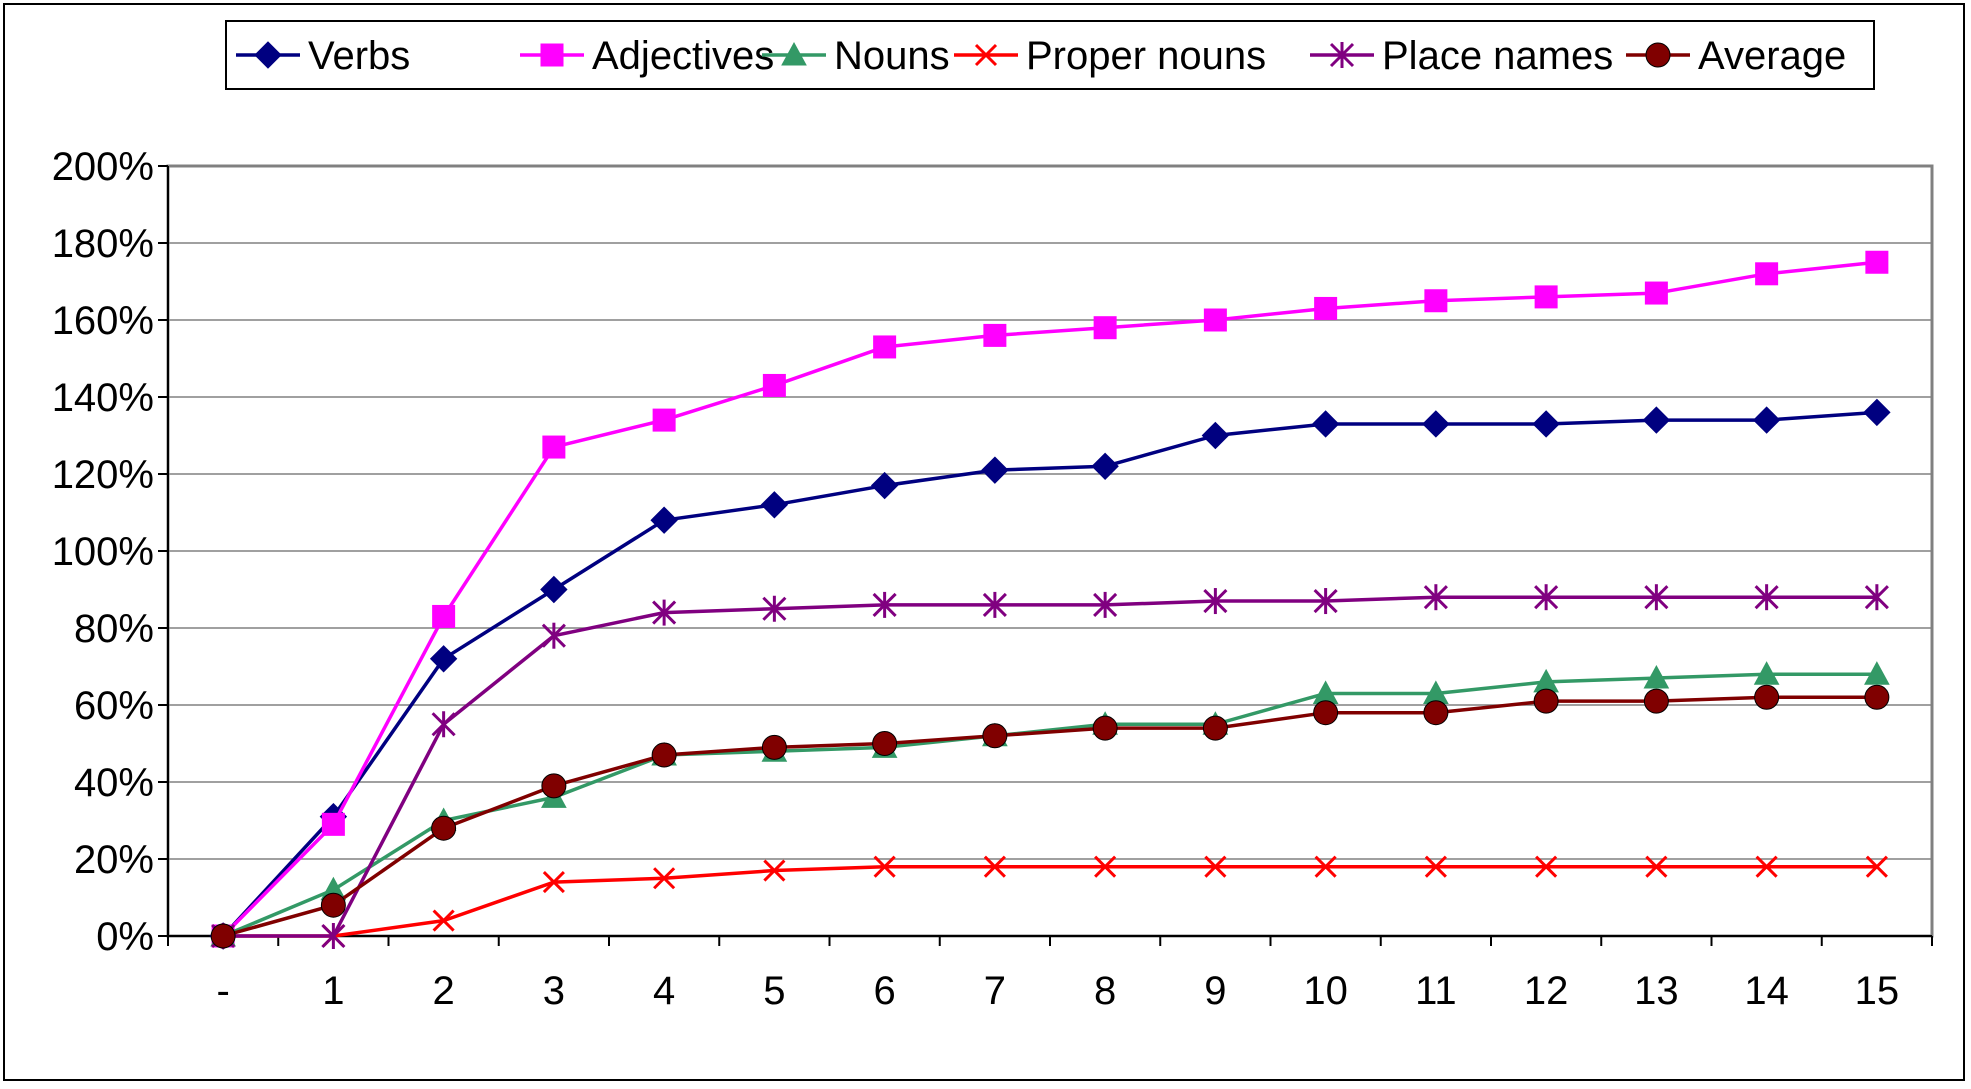 Image resolution: width=1971 pixels, height=1089 pixels. I want to click on y-tick-label: 200%, so click(103, 167).